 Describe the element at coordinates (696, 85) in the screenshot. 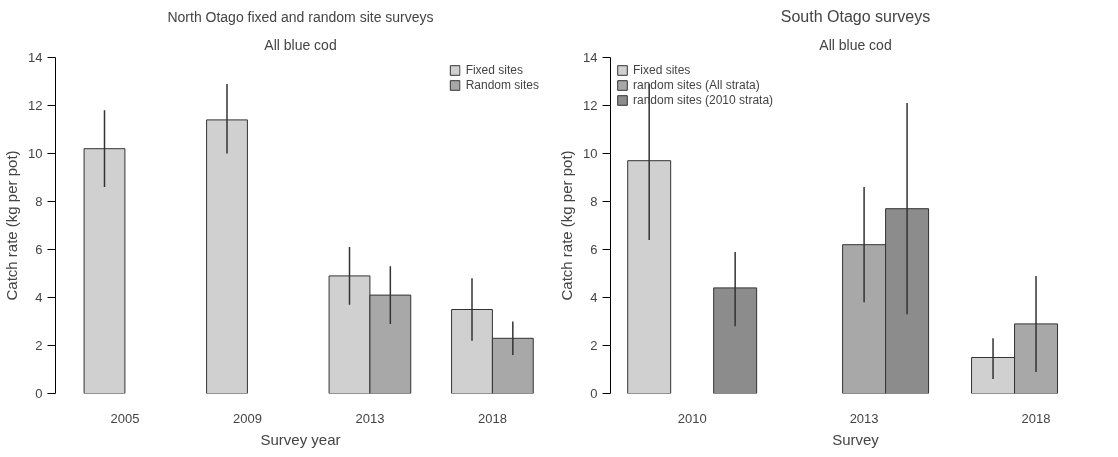

I see `legend-label: random sites (All strata)` at that location.